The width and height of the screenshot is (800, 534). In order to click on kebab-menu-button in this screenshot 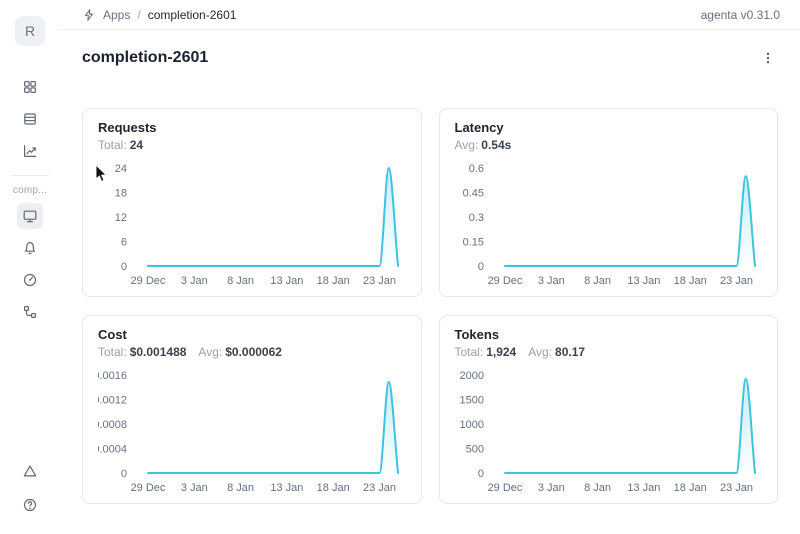, I will do `click(768, 58)`.